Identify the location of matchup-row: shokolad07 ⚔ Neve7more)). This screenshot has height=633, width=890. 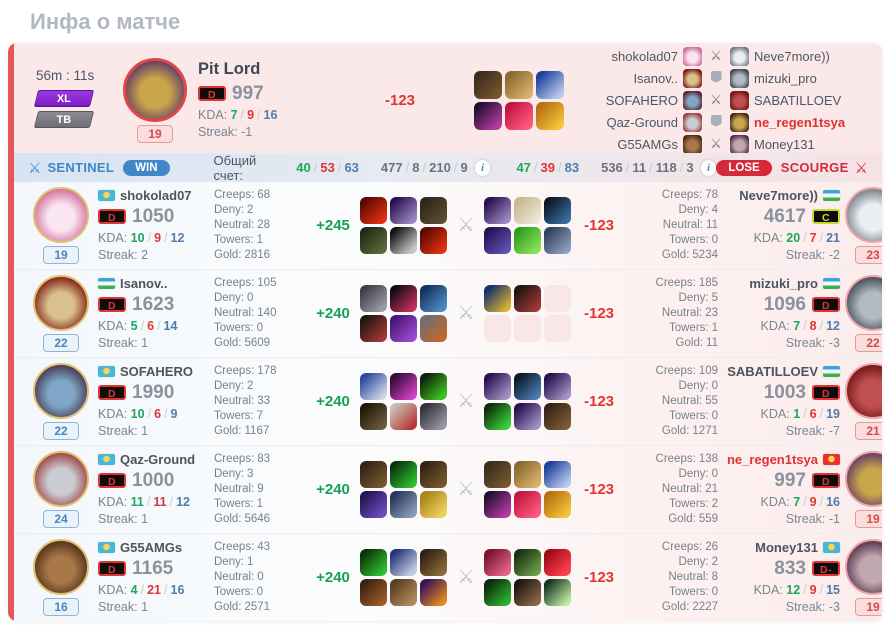
(716, 56).